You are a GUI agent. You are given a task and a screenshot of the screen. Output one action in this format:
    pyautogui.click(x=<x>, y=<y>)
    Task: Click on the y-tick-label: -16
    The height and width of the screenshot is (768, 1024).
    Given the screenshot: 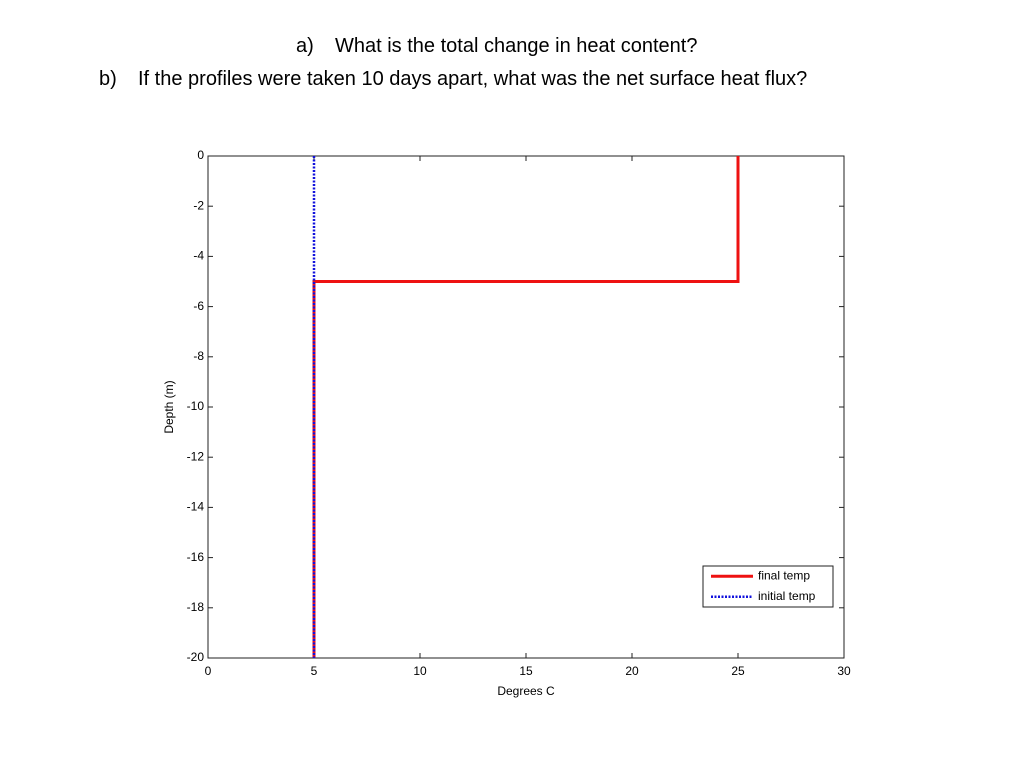 What is the action you would take?
    pyautogui.click(x=196, y=557)
    